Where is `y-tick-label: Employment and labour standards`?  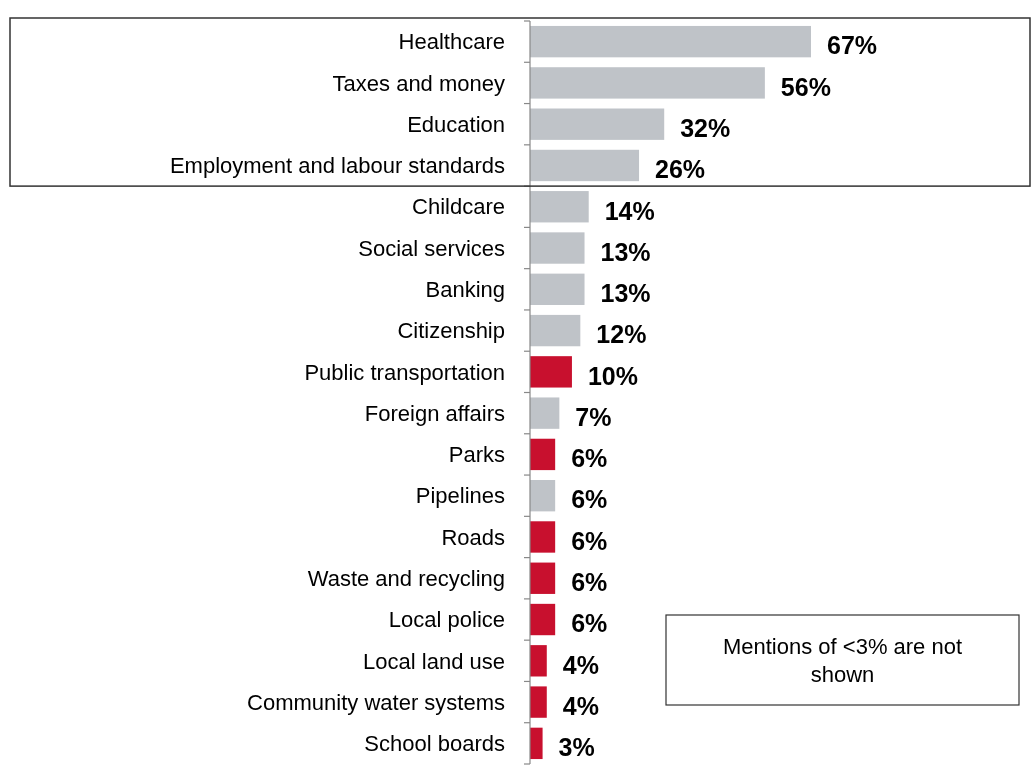 y-tick-label: Employment and labour standards is located at coordinates (337, 166).